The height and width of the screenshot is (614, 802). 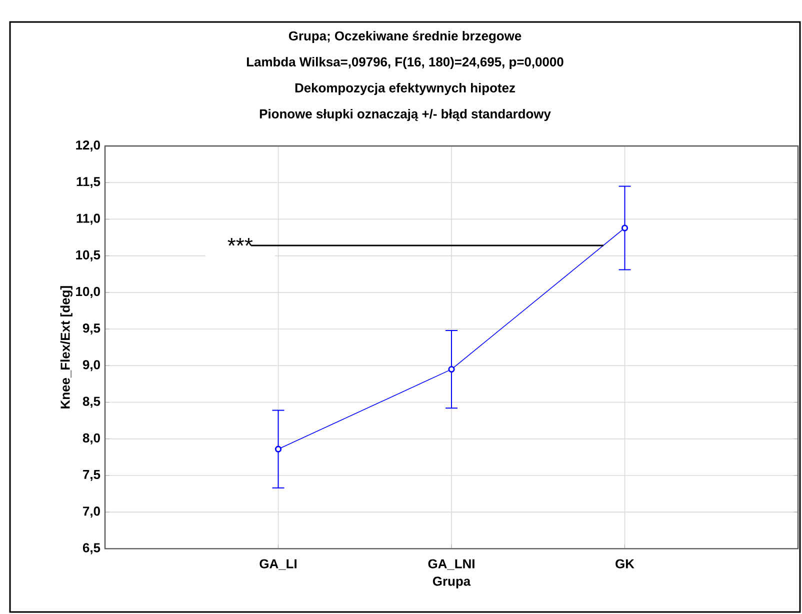 I want to click on y-tick-label: 9,5, so click(x=91, y=329).